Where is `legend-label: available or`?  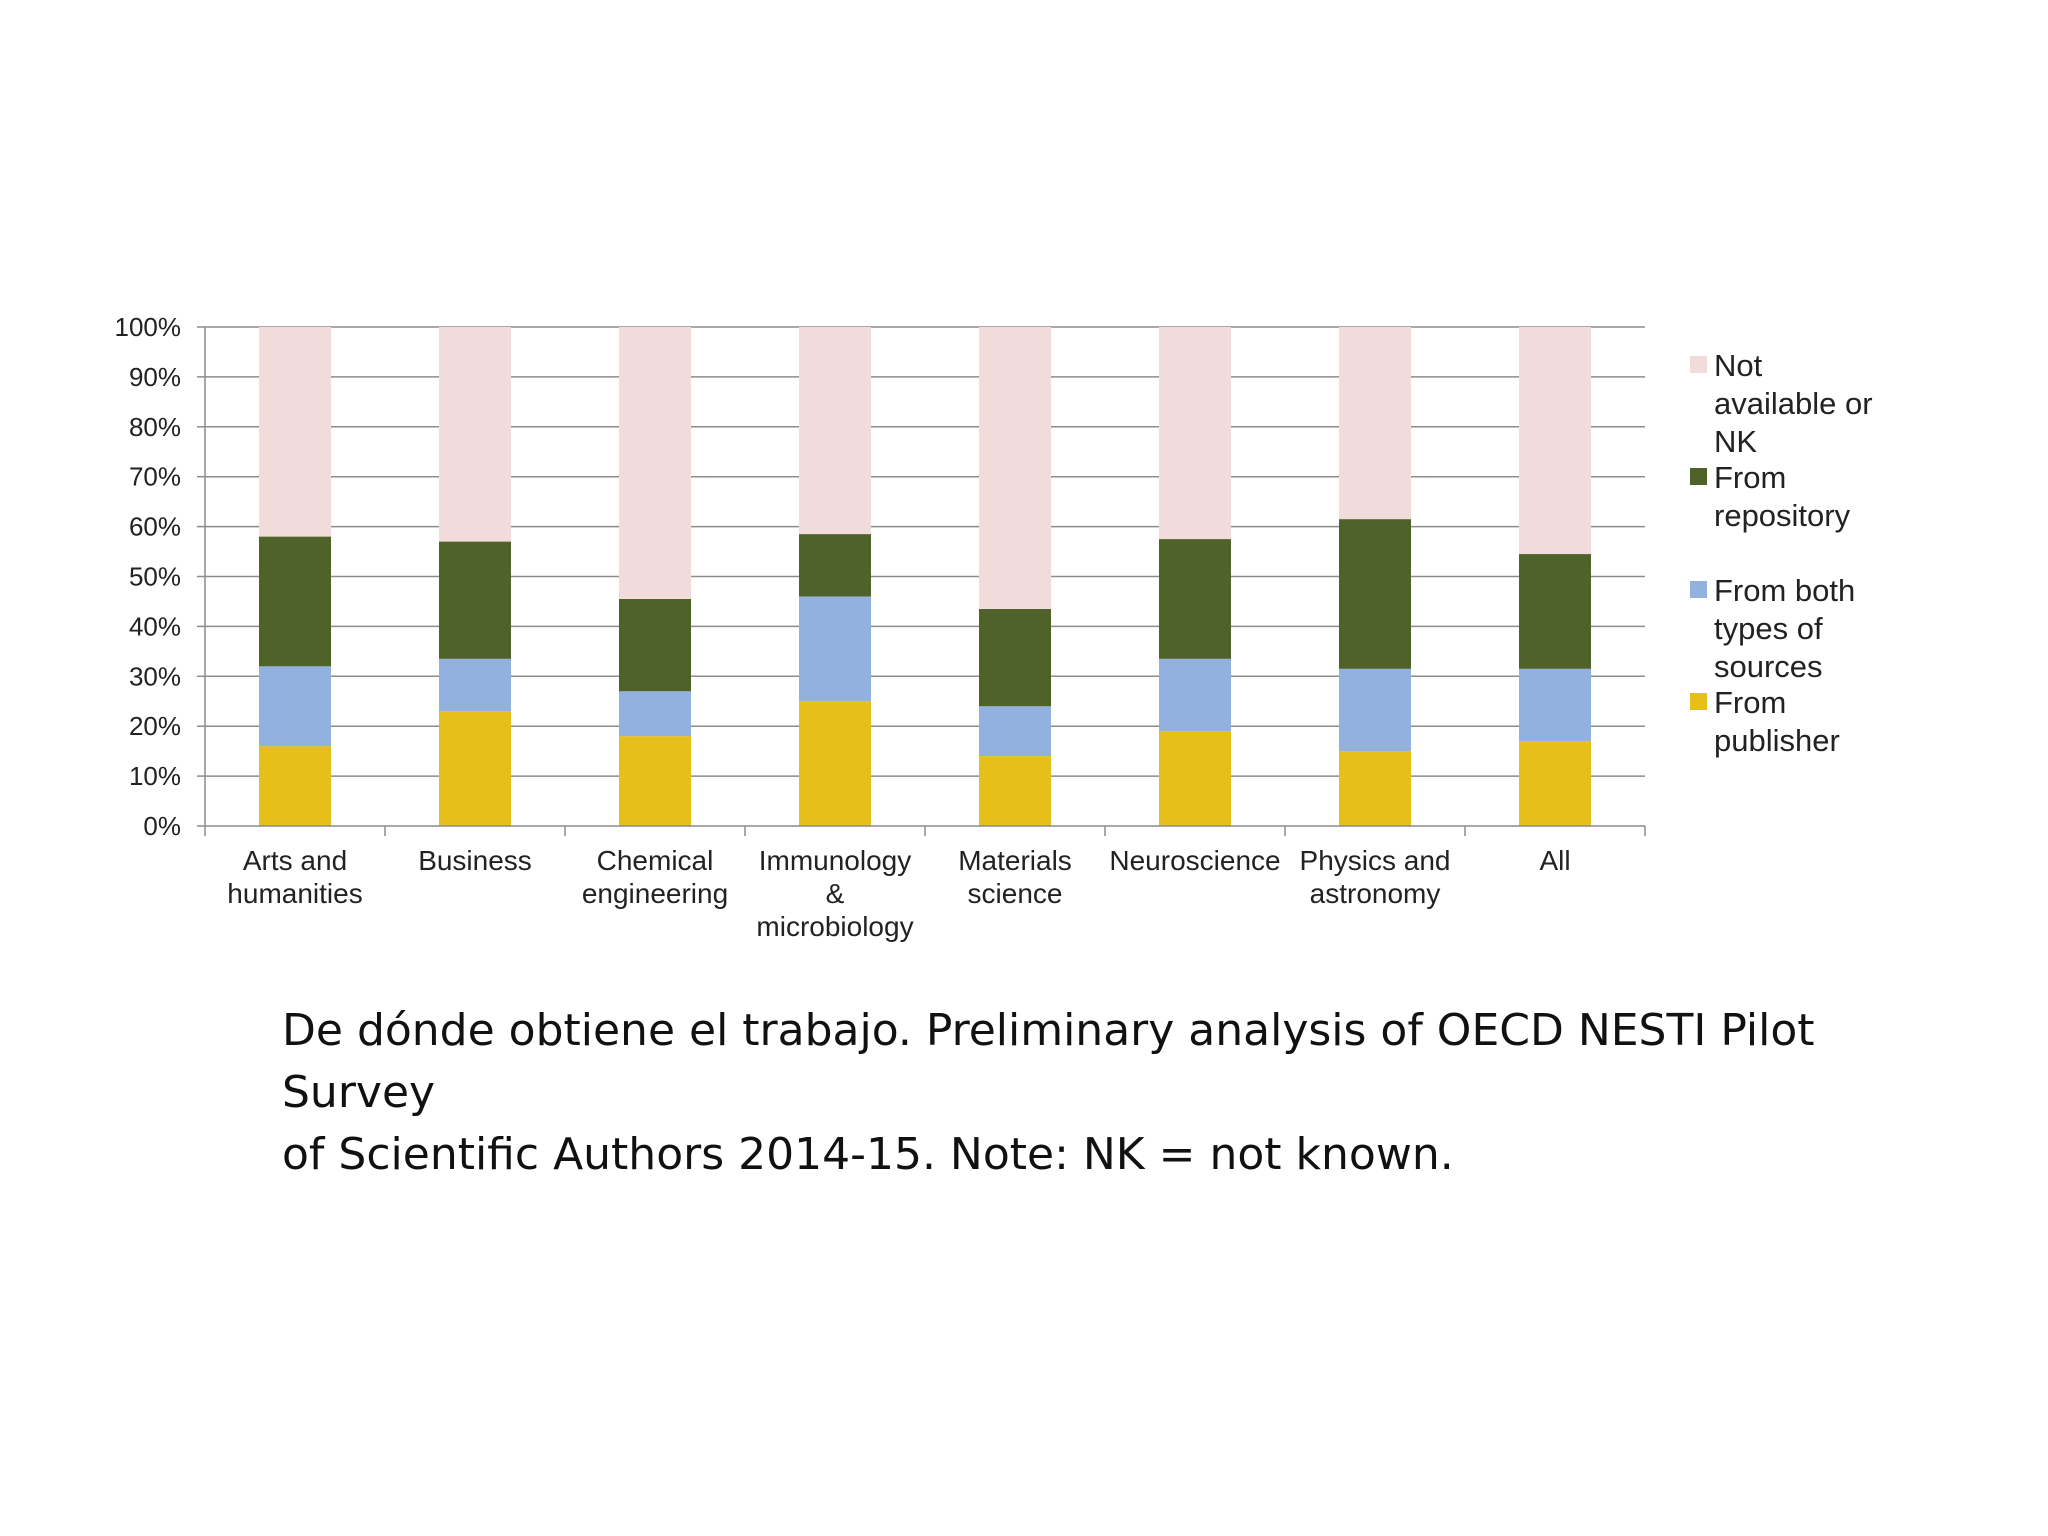 legend-label: available or is located at coordinates (1793, 403).